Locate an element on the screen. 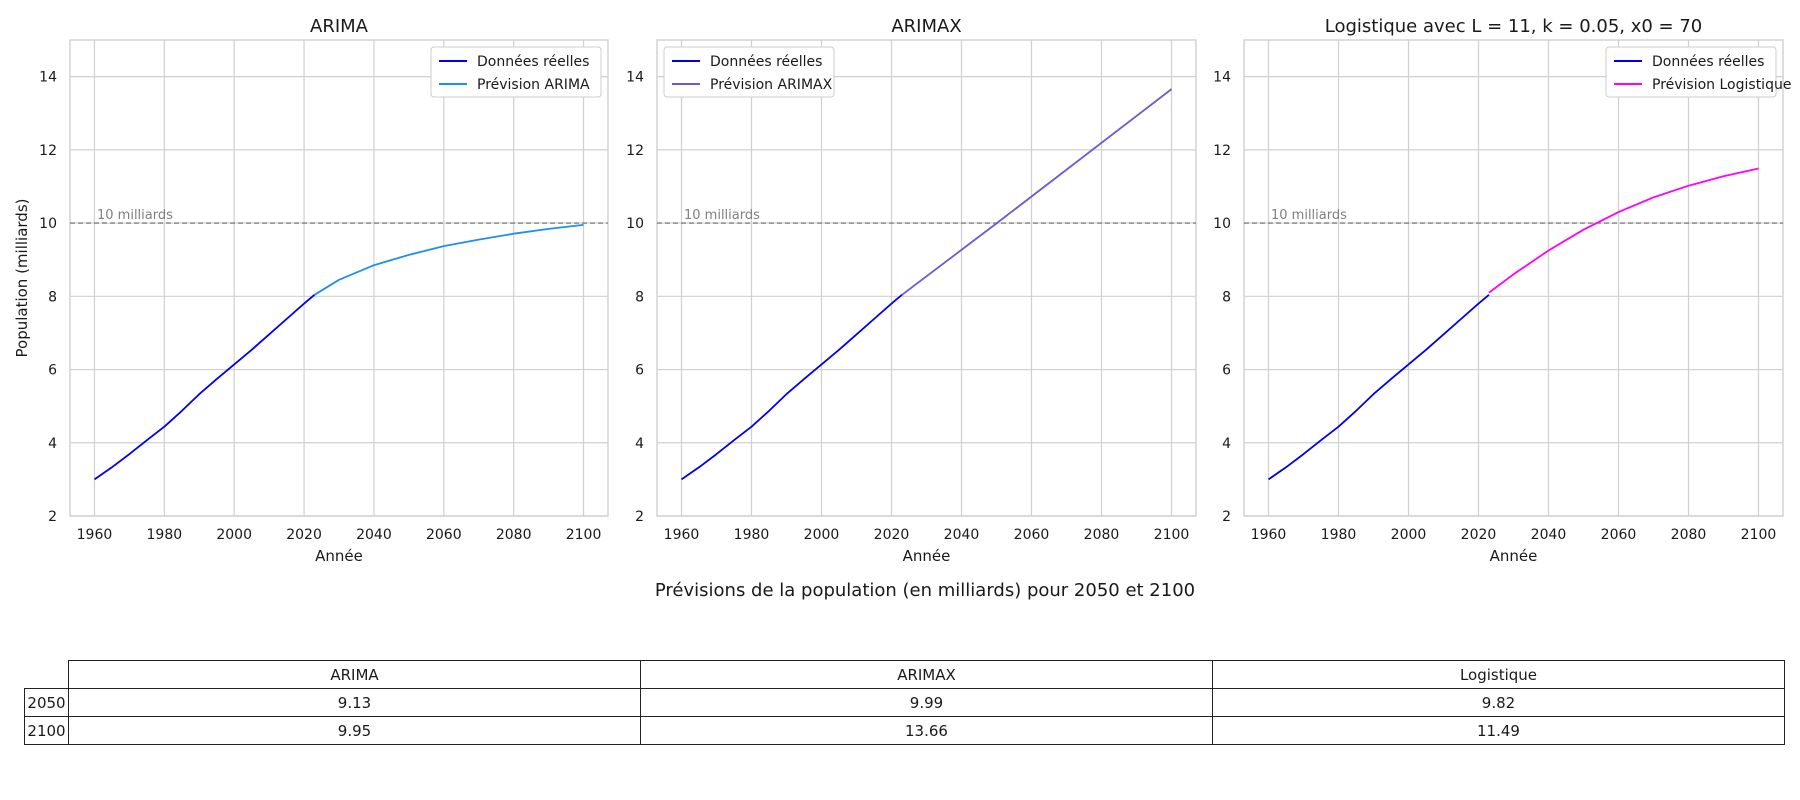 The height and width of the screenshot is (800, 1800). table-cell: 9.13 is located at coordinates (354, 702).